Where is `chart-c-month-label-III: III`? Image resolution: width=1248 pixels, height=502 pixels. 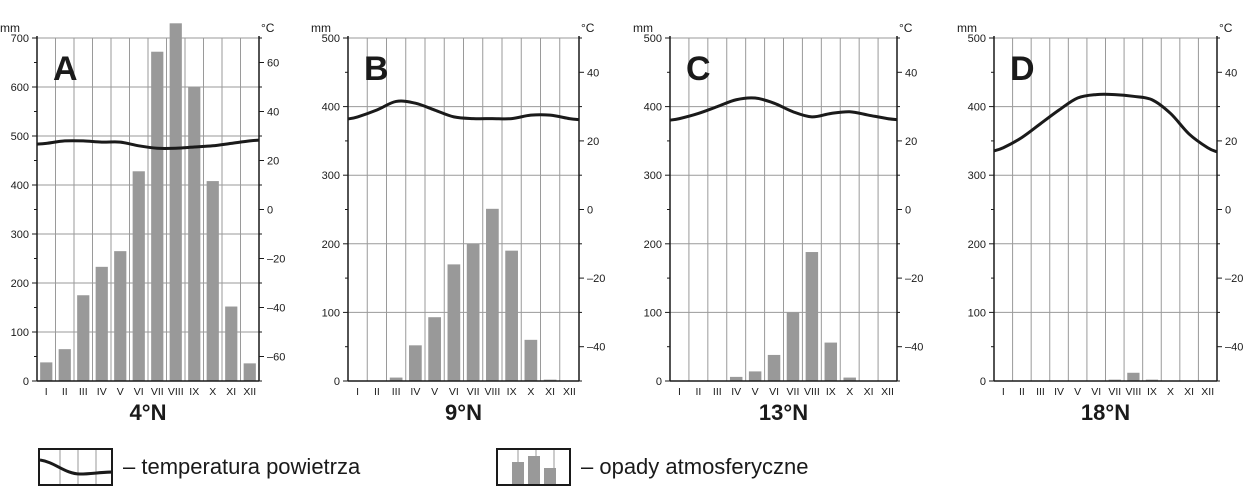
chart-c-month-label-III: III is located at coordinates (717, 392).